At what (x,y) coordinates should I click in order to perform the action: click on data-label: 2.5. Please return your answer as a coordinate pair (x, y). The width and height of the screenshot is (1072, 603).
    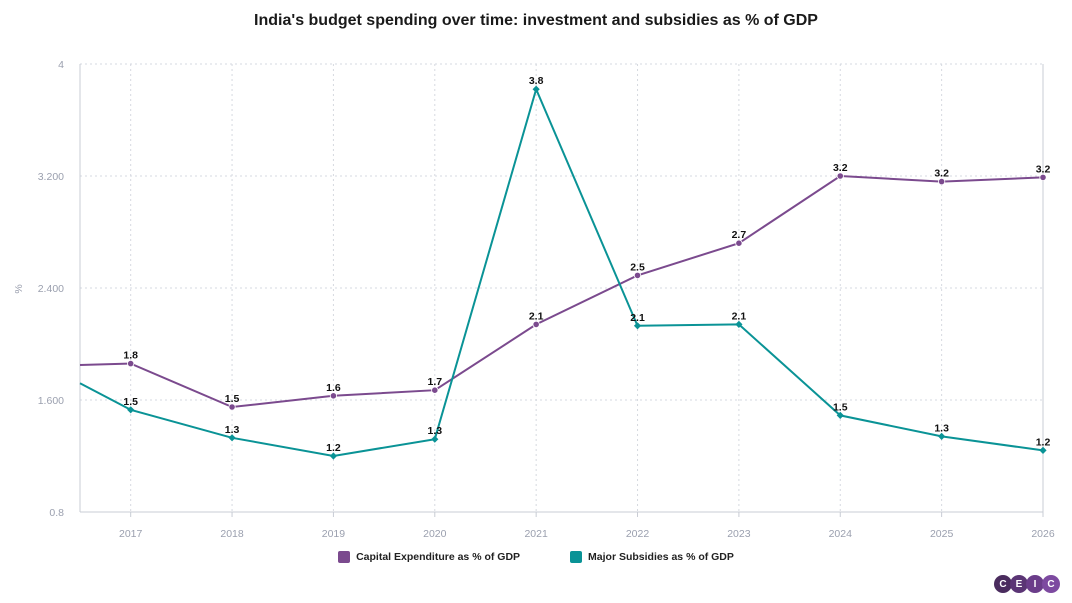
    Looking at the image, I should click on (637, 267).